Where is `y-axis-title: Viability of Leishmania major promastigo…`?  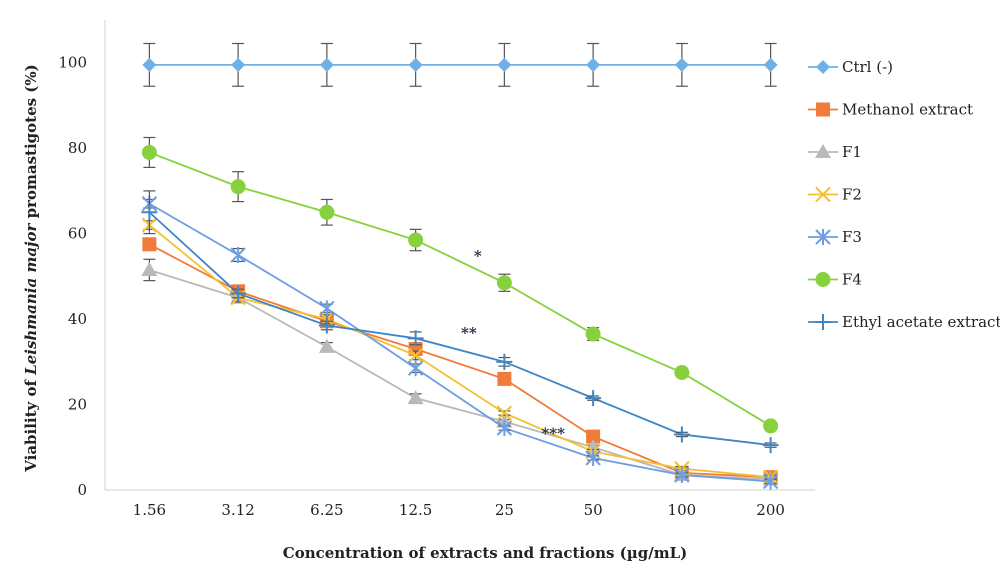 y-axis-title: Viability of Leishmania major promastigo… is located at coordinates (31, 268).